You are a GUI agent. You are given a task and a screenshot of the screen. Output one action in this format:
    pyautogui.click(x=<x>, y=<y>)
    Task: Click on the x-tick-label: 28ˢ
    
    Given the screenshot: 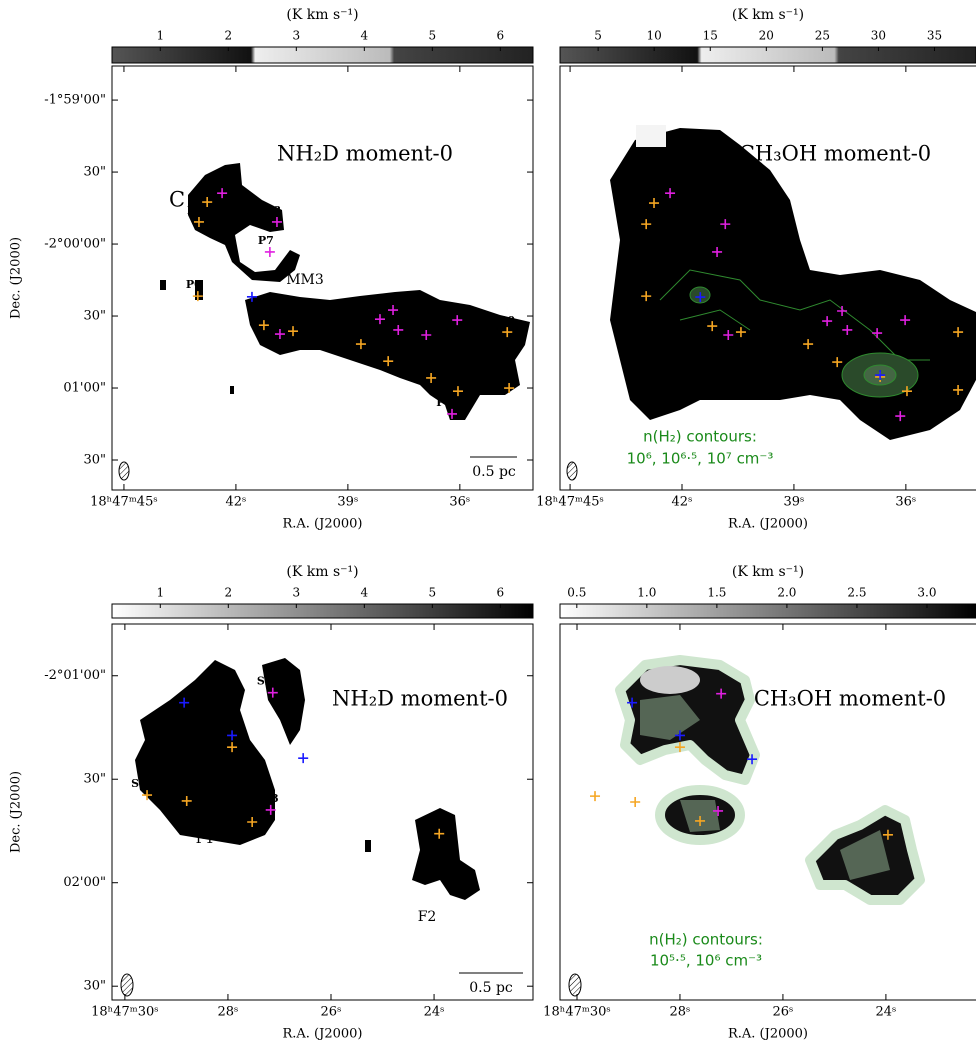 What is the action you would take?
    pyautogui.click(x=227, y=1012)
    